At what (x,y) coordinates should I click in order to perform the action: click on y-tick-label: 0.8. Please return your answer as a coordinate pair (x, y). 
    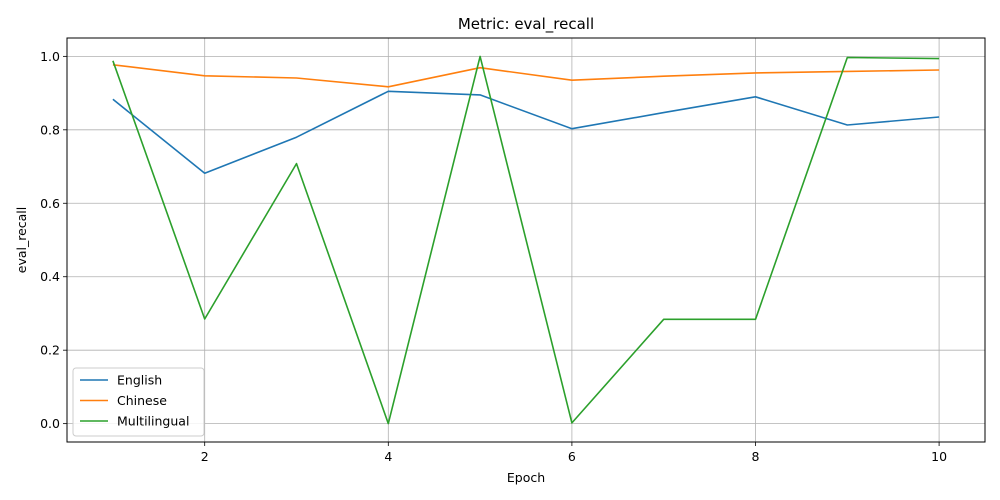
    Looking at the image, I should click on (50, 129).